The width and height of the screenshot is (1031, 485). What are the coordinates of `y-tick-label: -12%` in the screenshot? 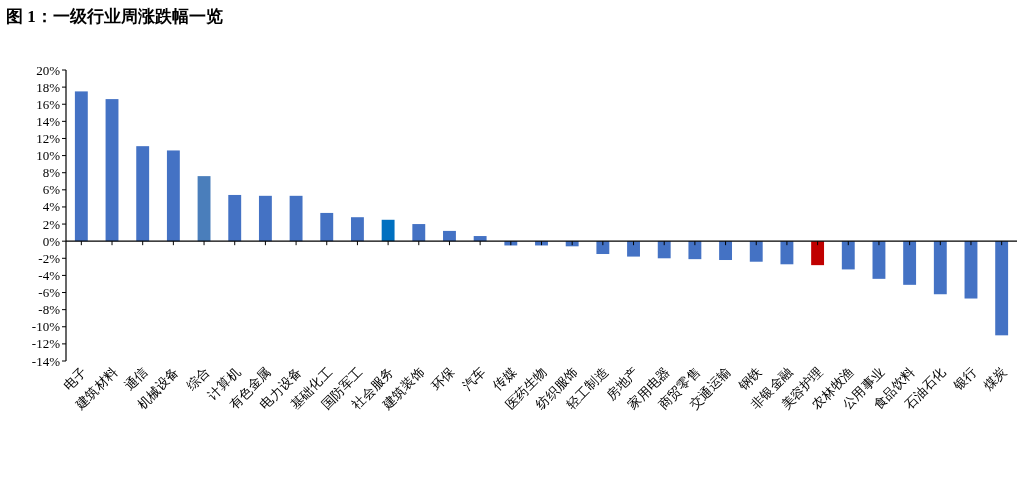 It's located at (46, 344).